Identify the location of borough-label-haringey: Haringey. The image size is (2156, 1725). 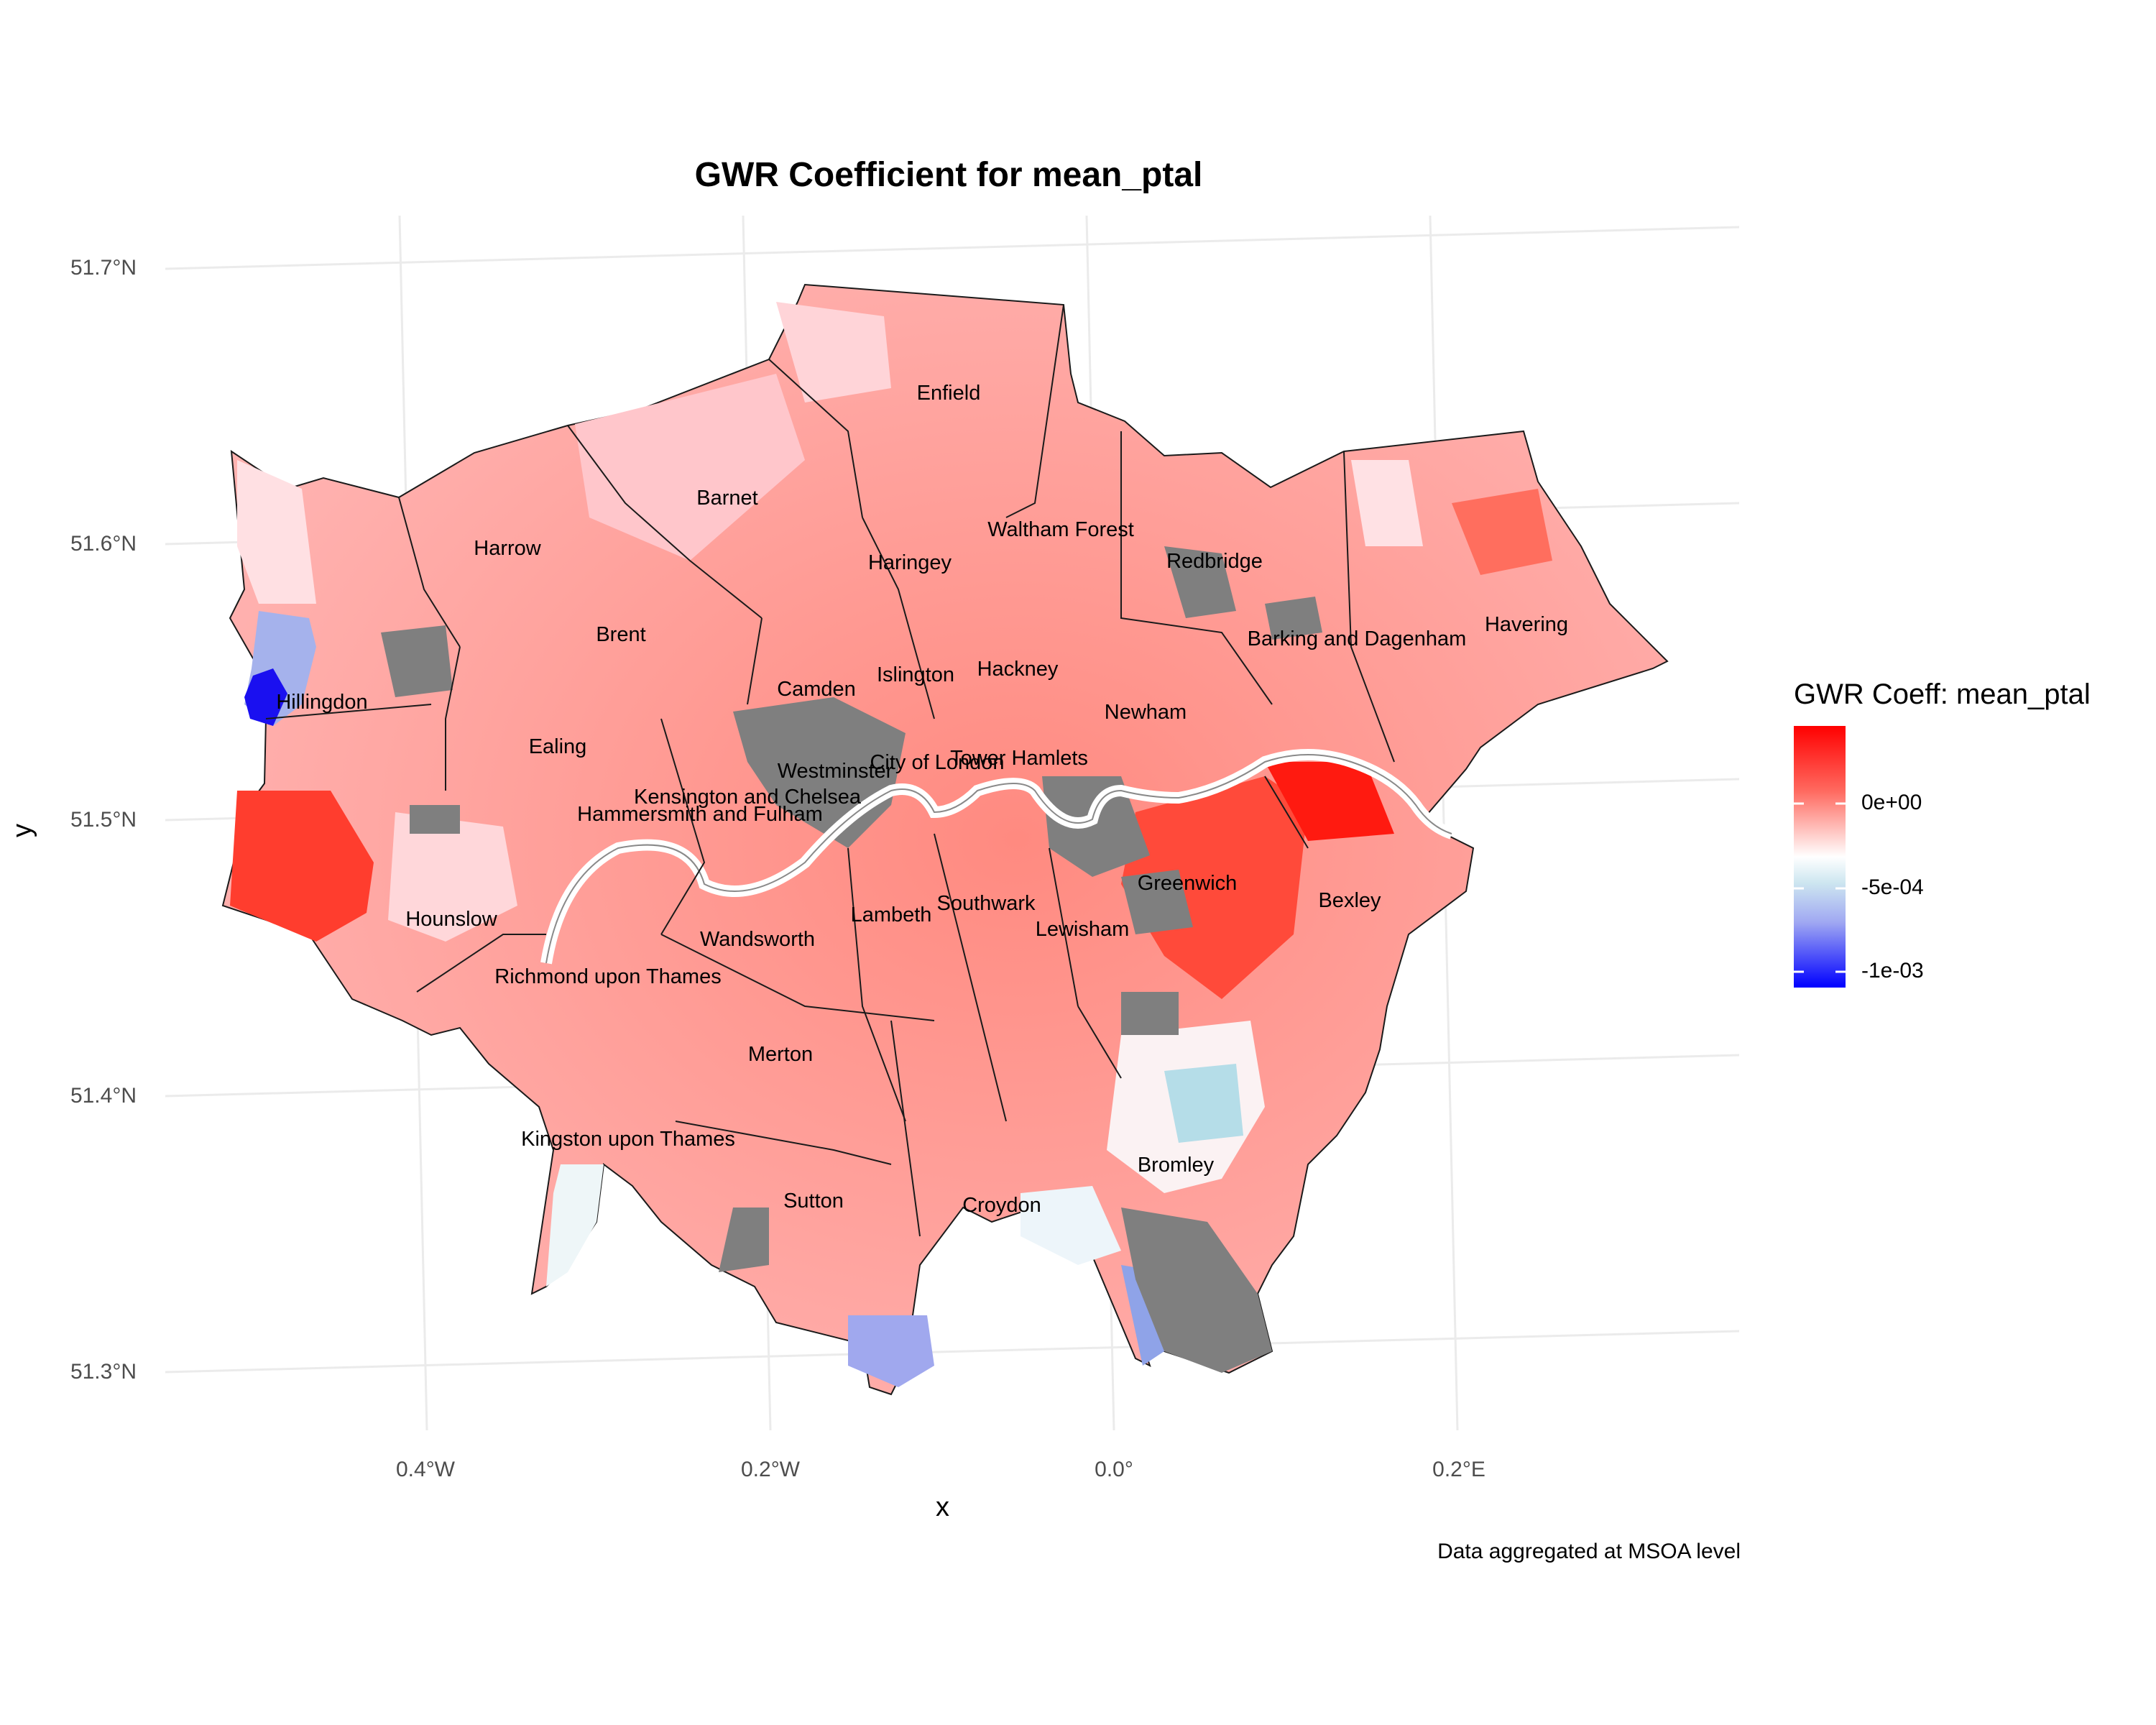
(910, 562).